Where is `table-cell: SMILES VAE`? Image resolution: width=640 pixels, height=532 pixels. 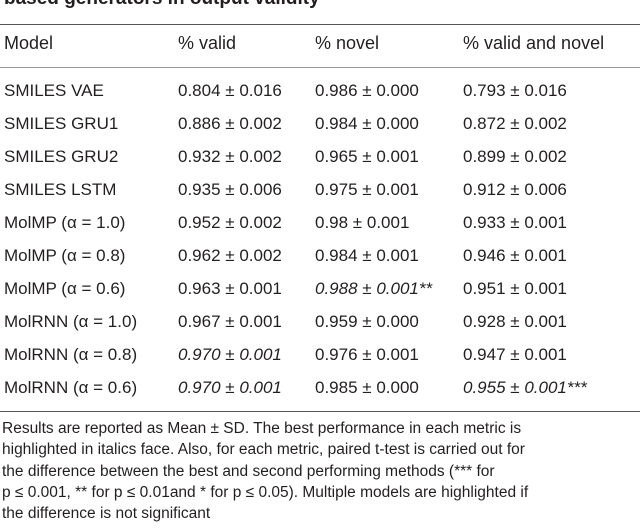 table-cell: SMILES VAE is located at coordinates (54, 90).